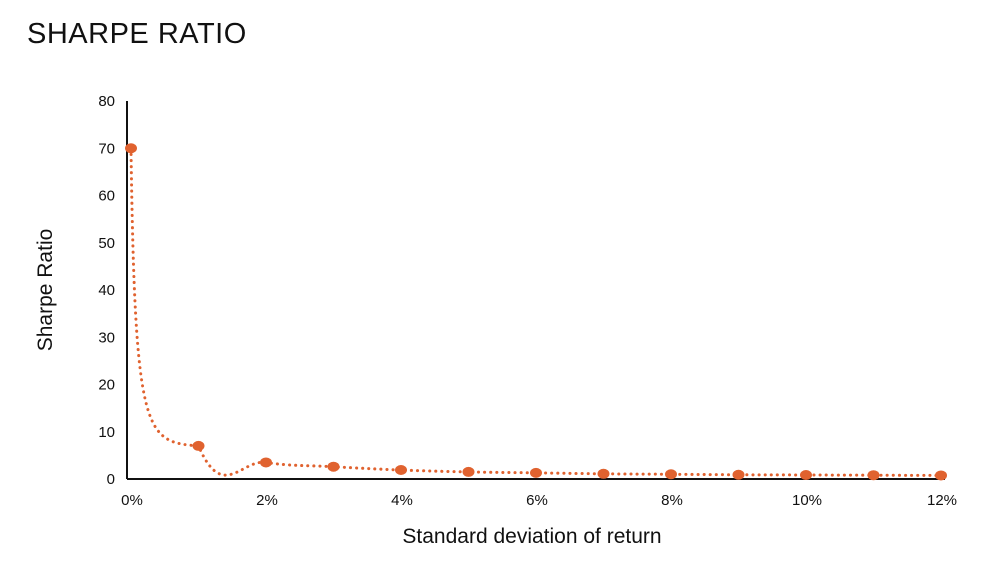 The width and height of the screenshot is (1000, 577). Describe the element at coordinates (672, 500) in the screenshot. I see `x-tick-label: 8%` at that location.